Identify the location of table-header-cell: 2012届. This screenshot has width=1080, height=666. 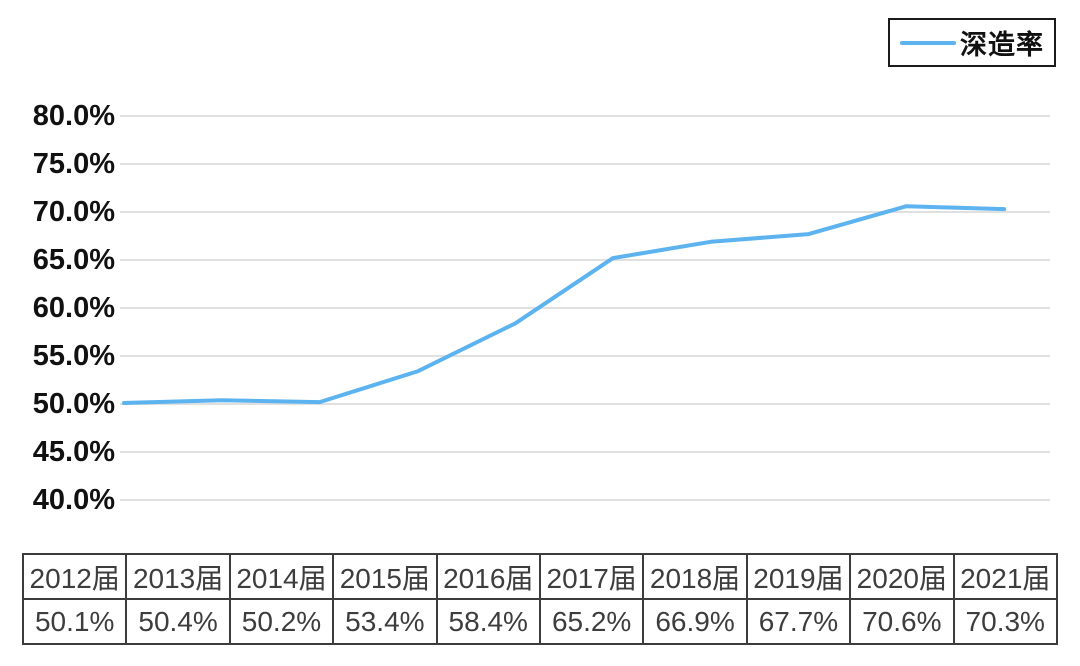
(74, 576).